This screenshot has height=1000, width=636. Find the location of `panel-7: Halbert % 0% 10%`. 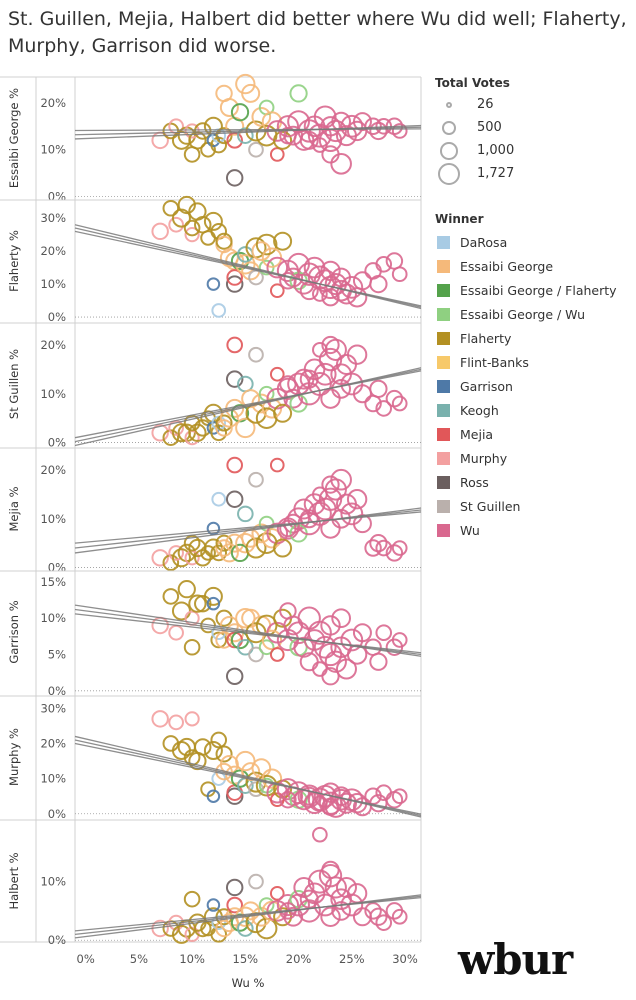

panel-7: Halbert % 0% 10% is located at coordinates (211, 883).